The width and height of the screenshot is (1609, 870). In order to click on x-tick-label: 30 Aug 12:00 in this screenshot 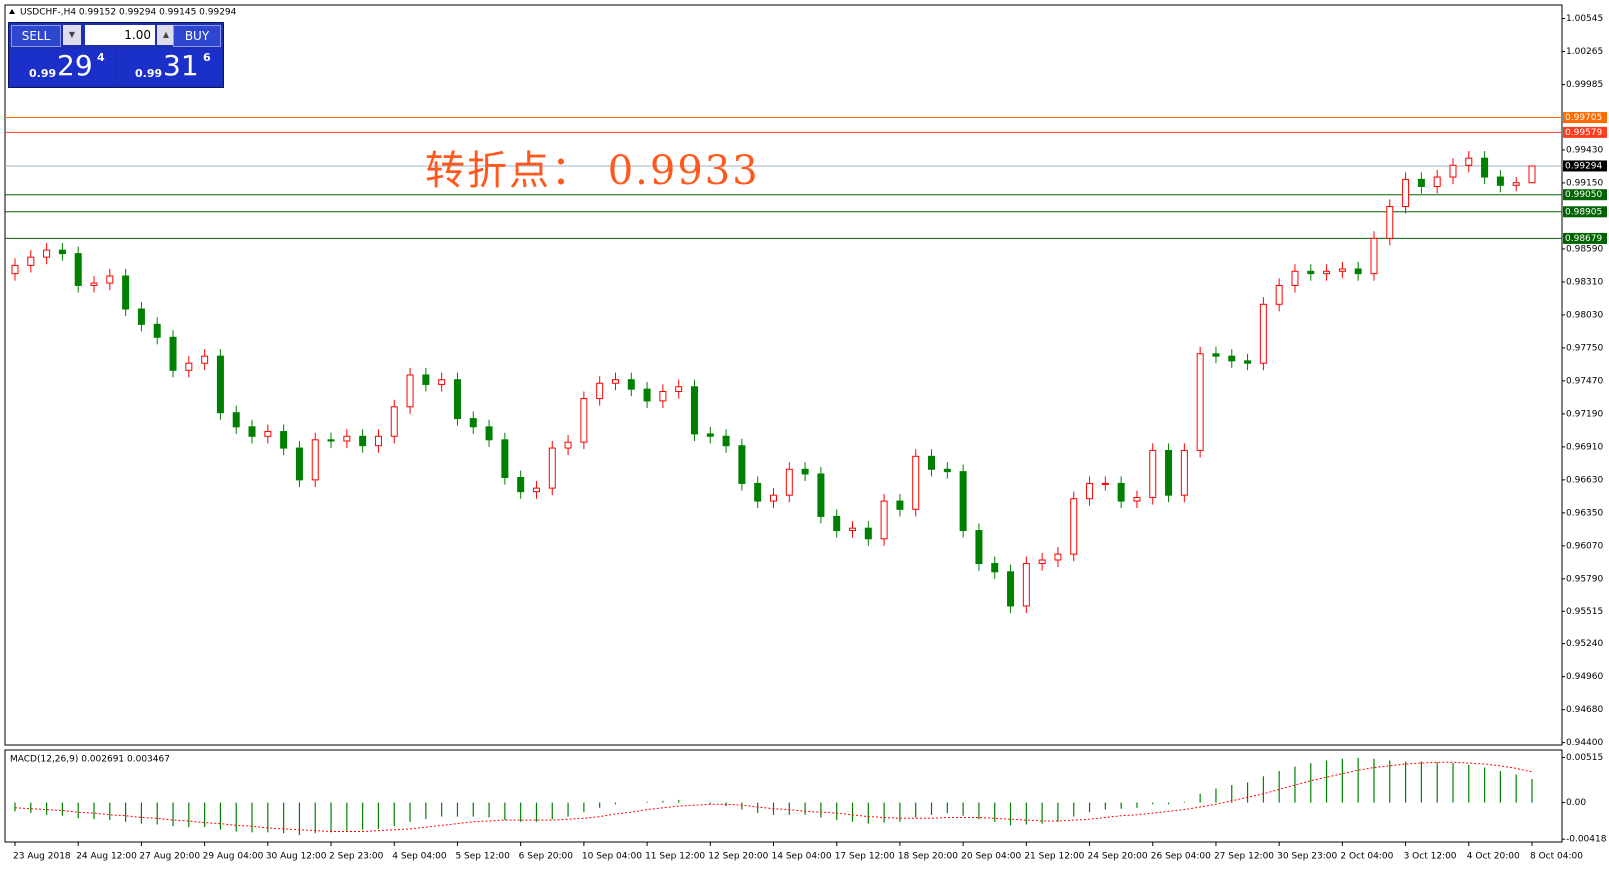, I will do `click(296, 857)`.